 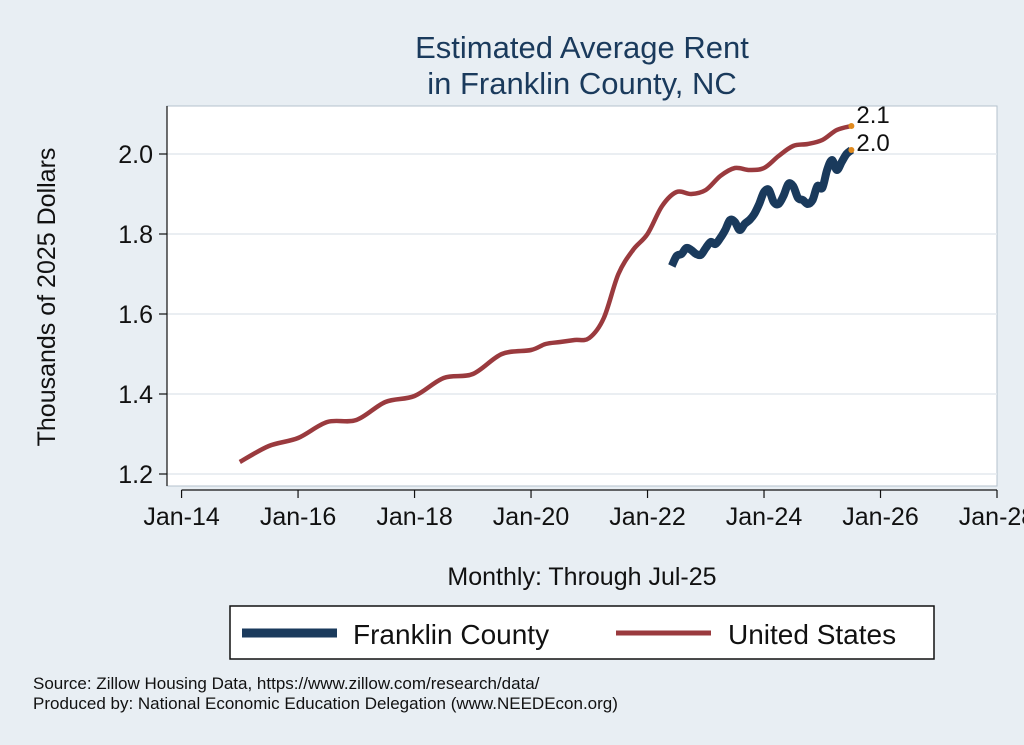 I want to click on legend-box, so click(x=582, y=632).